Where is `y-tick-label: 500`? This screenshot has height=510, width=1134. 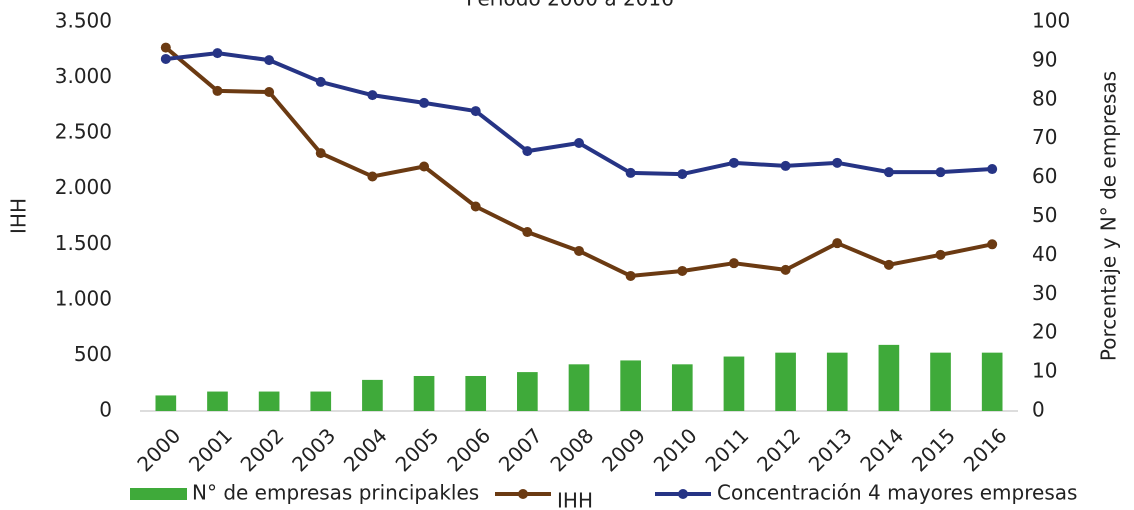 y-tick-label: 500 is located at coordinates (93, 354).